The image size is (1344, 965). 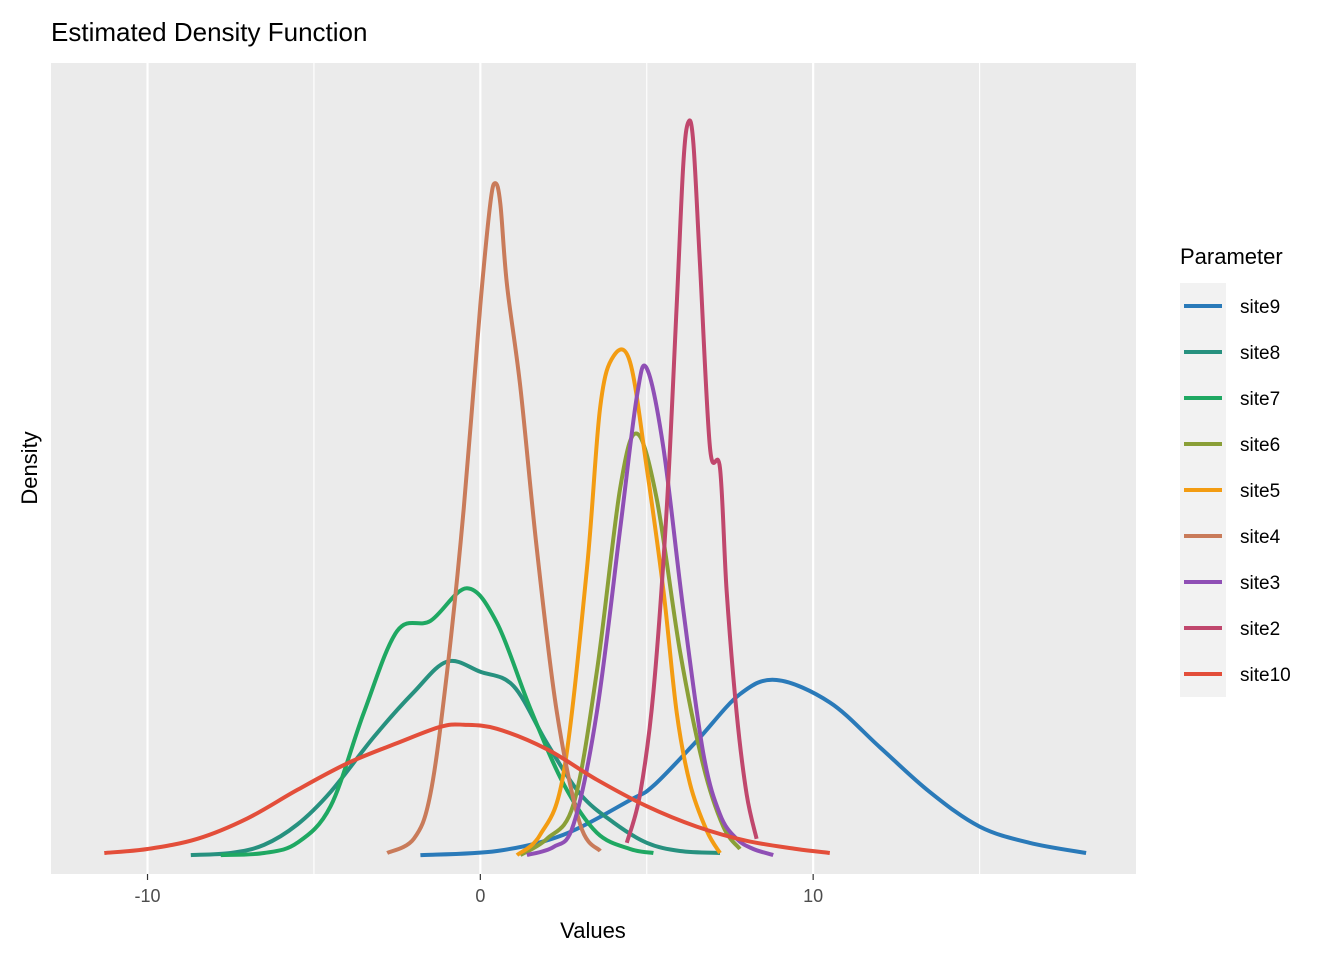 What do you see at coordinates (1260, 445) in the screenshot?
I see `legend-label-site6: site6` at bounding box center [1260, 445].